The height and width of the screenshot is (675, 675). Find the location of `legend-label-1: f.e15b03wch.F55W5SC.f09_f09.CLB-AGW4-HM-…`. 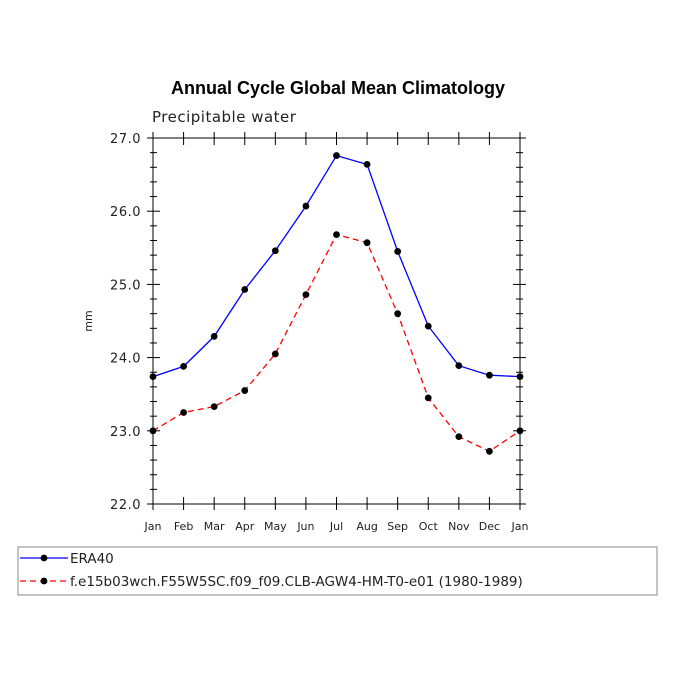

legend-label-1: f.e15b03wch.F55W5SC.f09_f09.CLB-AGW4-HM-… is located at coordinates (296, 582).